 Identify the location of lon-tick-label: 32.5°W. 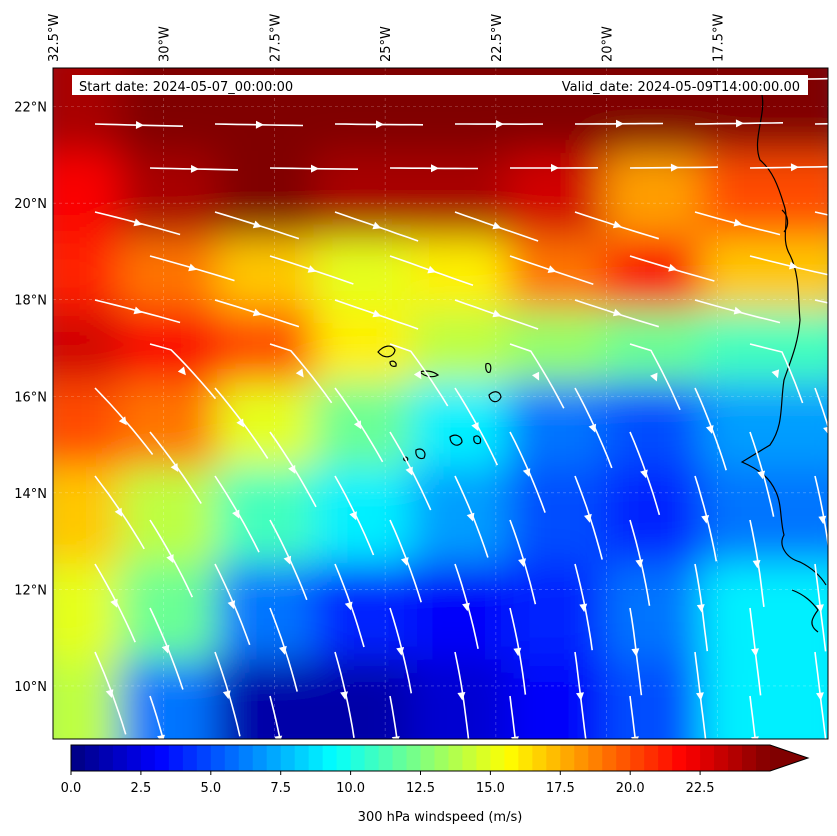
(54, 38).